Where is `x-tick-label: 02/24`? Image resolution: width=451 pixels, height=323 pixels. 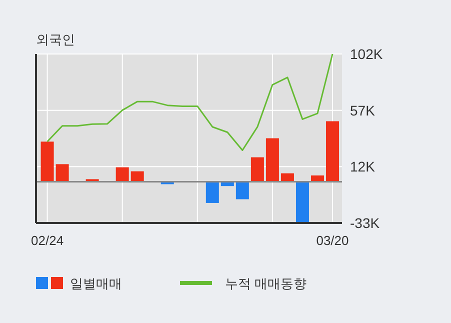 x-tick-label: 02/24 is located at coordinates (47, 240).